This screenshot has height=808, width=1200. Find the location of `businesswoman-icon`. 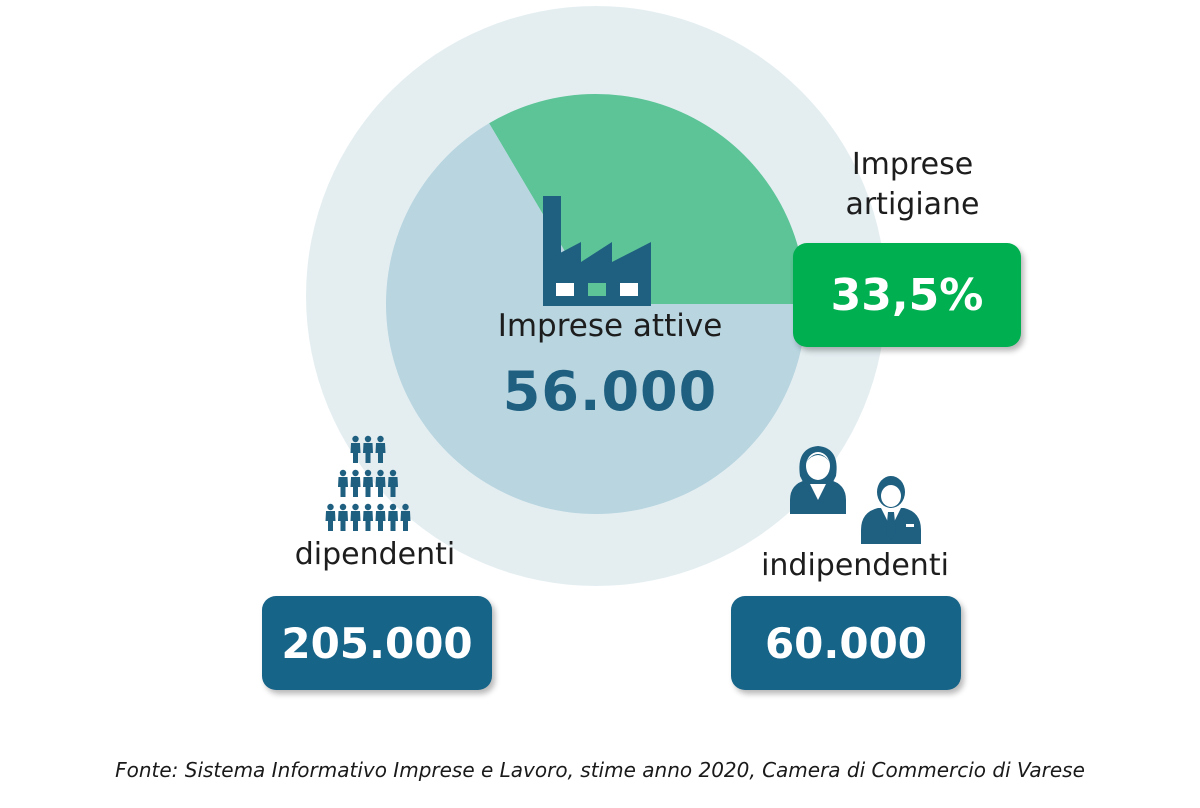

businesswoman-icon is located at coordinates (818, 480).